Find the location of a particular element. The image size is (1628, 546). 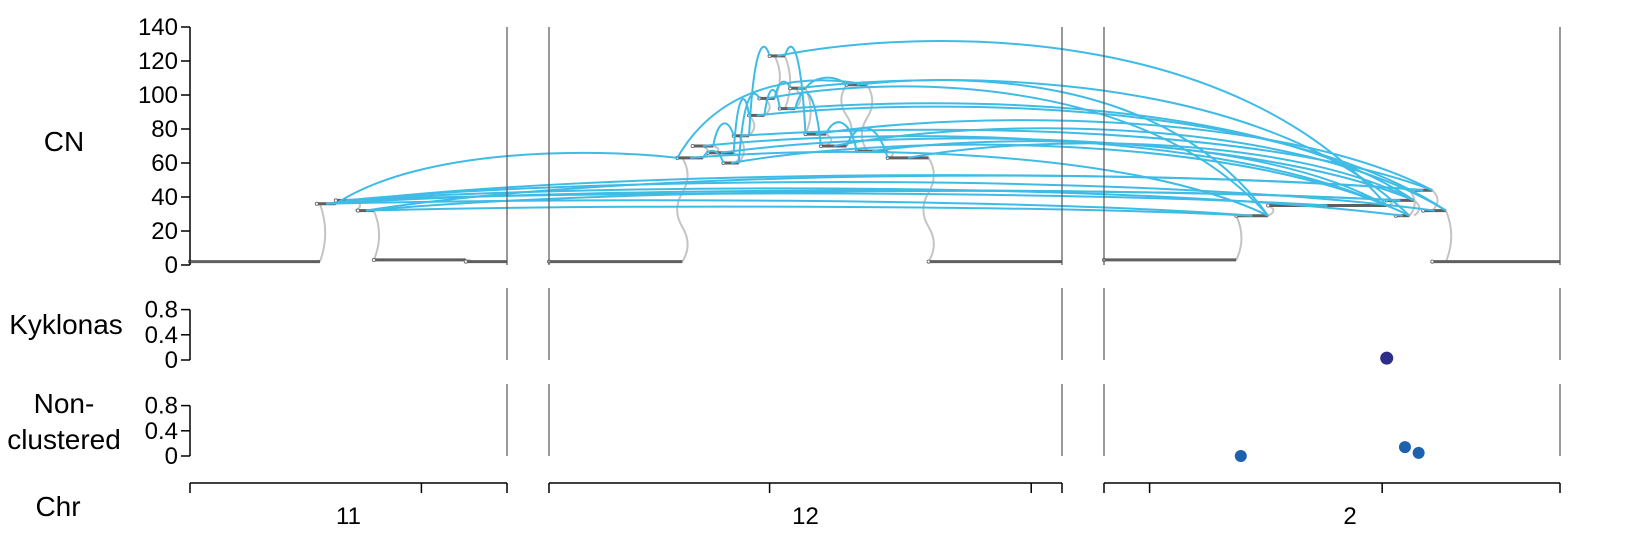

y-tick-label-cn: 100 is located at coordinates (158, 95).